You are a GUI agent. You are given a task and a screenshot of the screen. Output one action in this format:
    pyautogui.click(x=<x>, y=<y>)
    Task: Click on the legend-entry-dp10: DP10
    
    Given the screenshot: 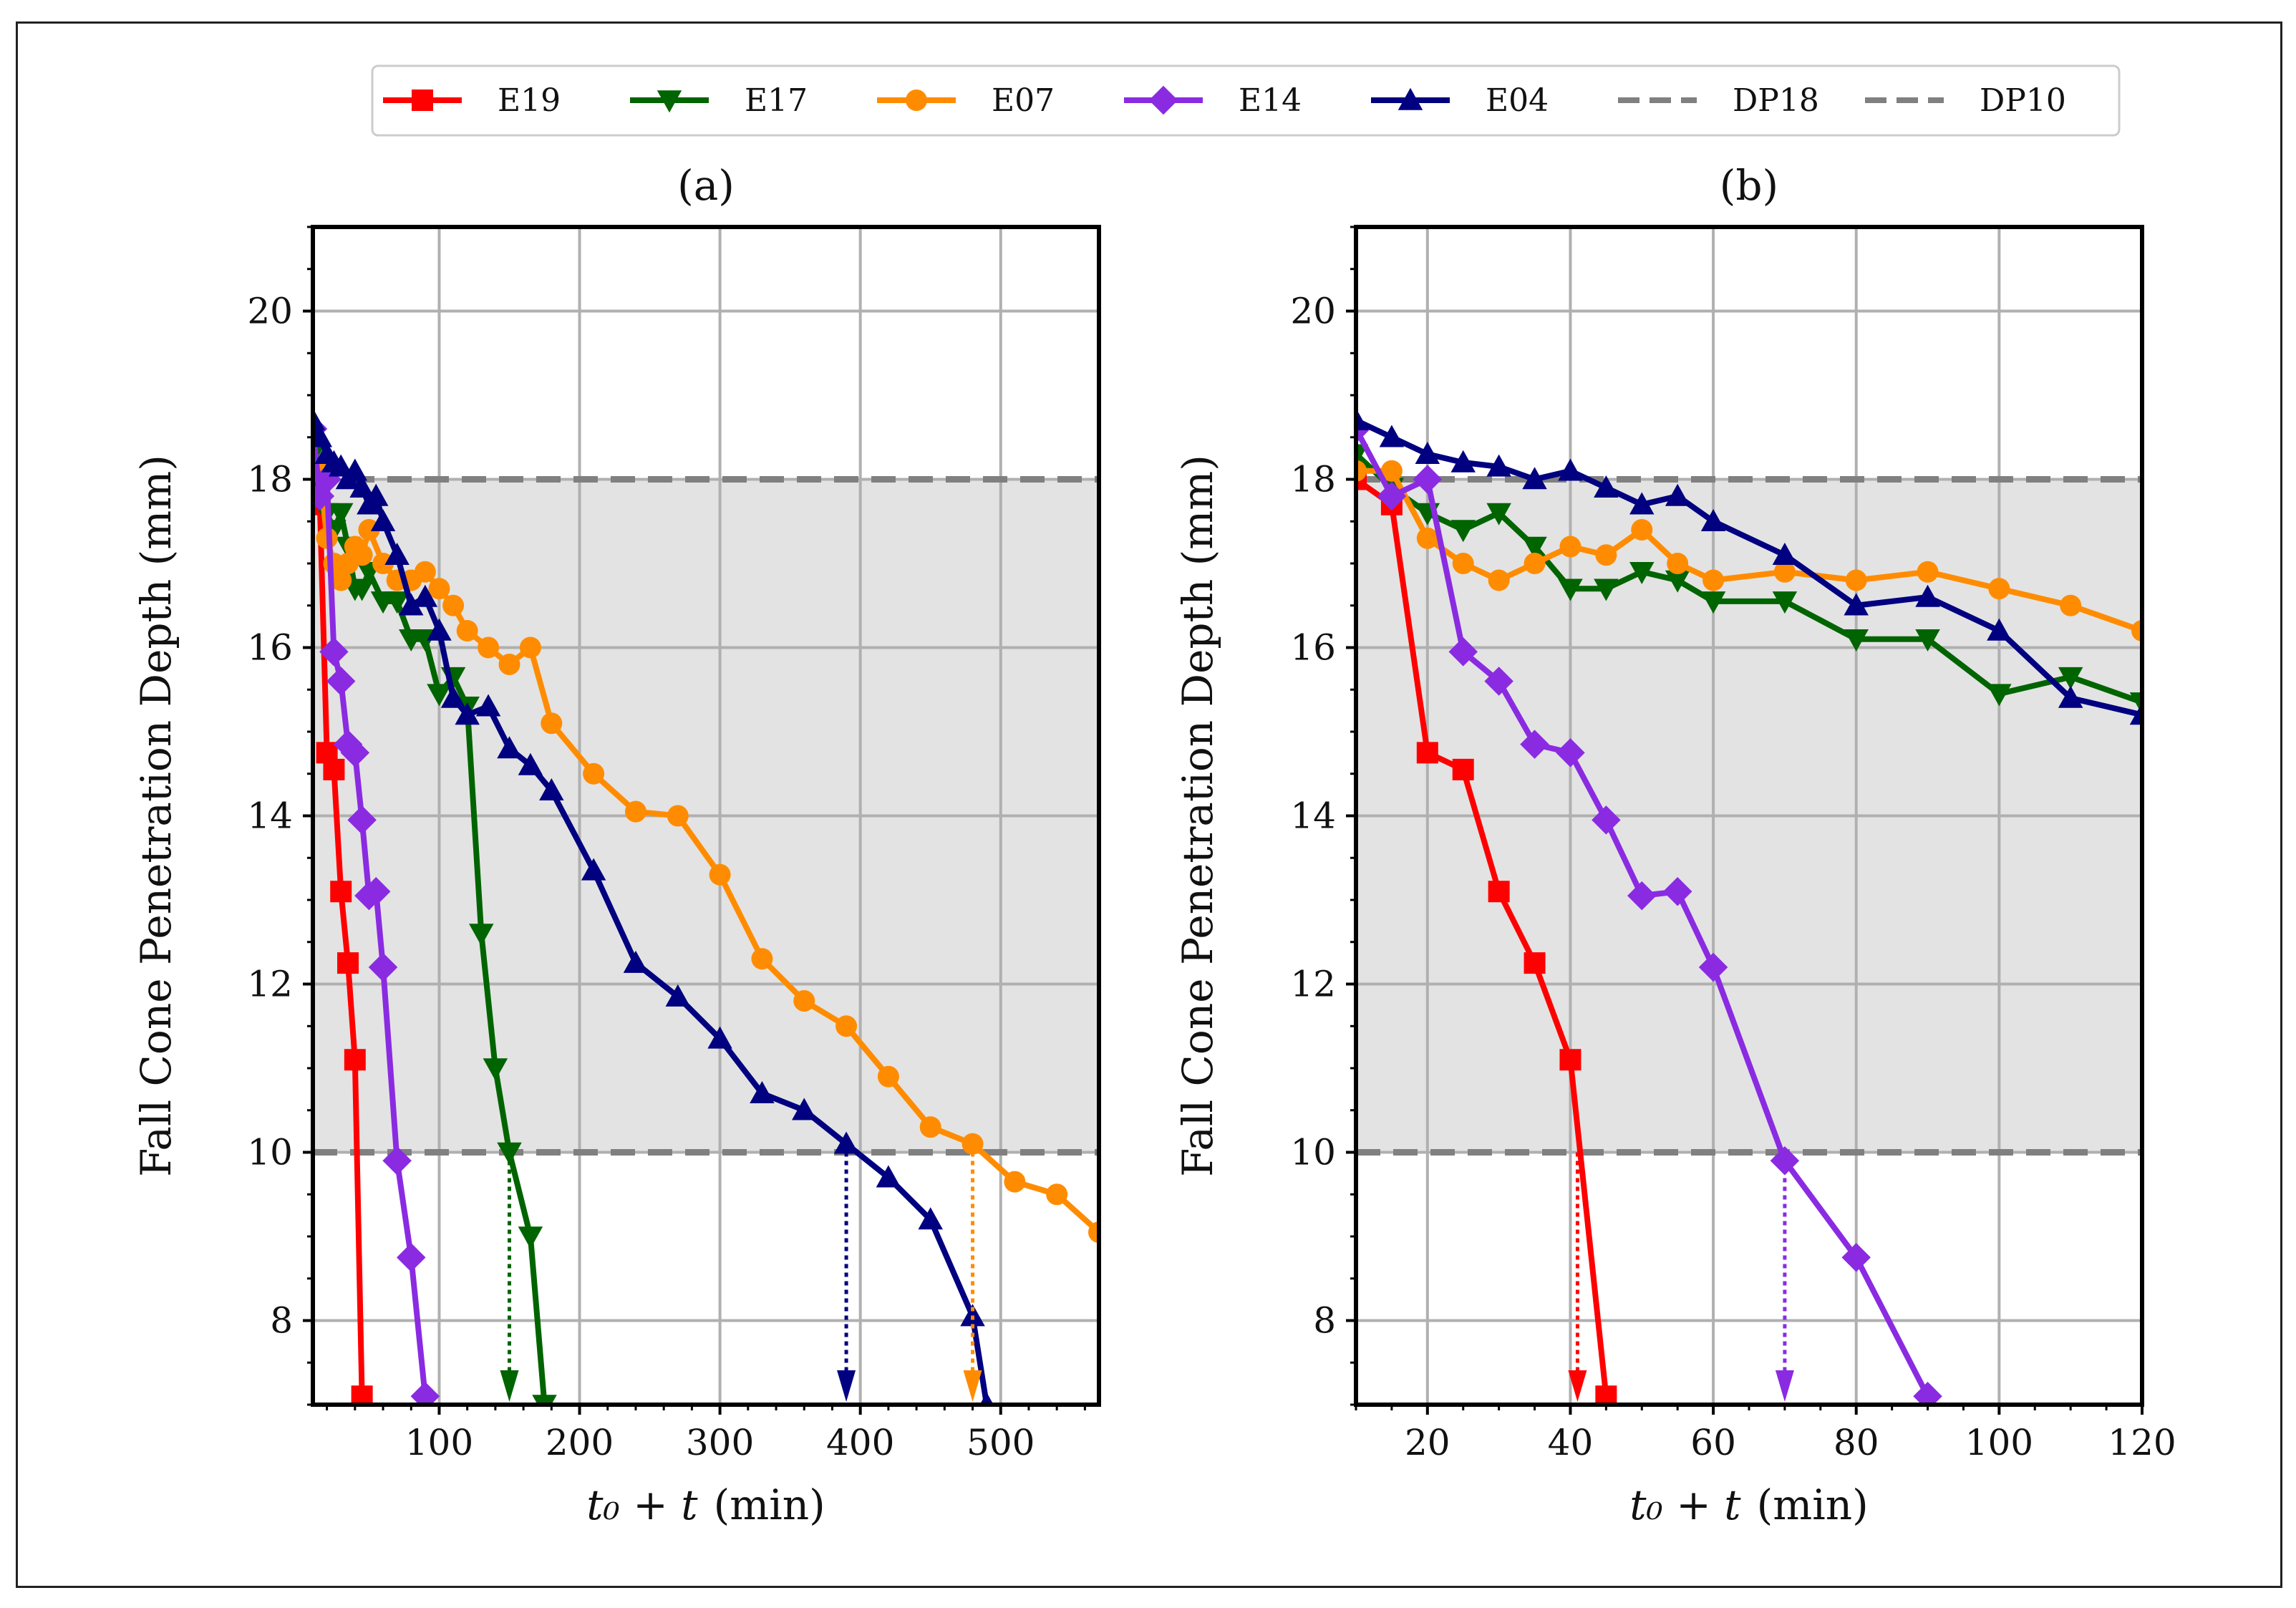 What is the action you would take?
    pyautogui.click(x=1965, y=100)
    